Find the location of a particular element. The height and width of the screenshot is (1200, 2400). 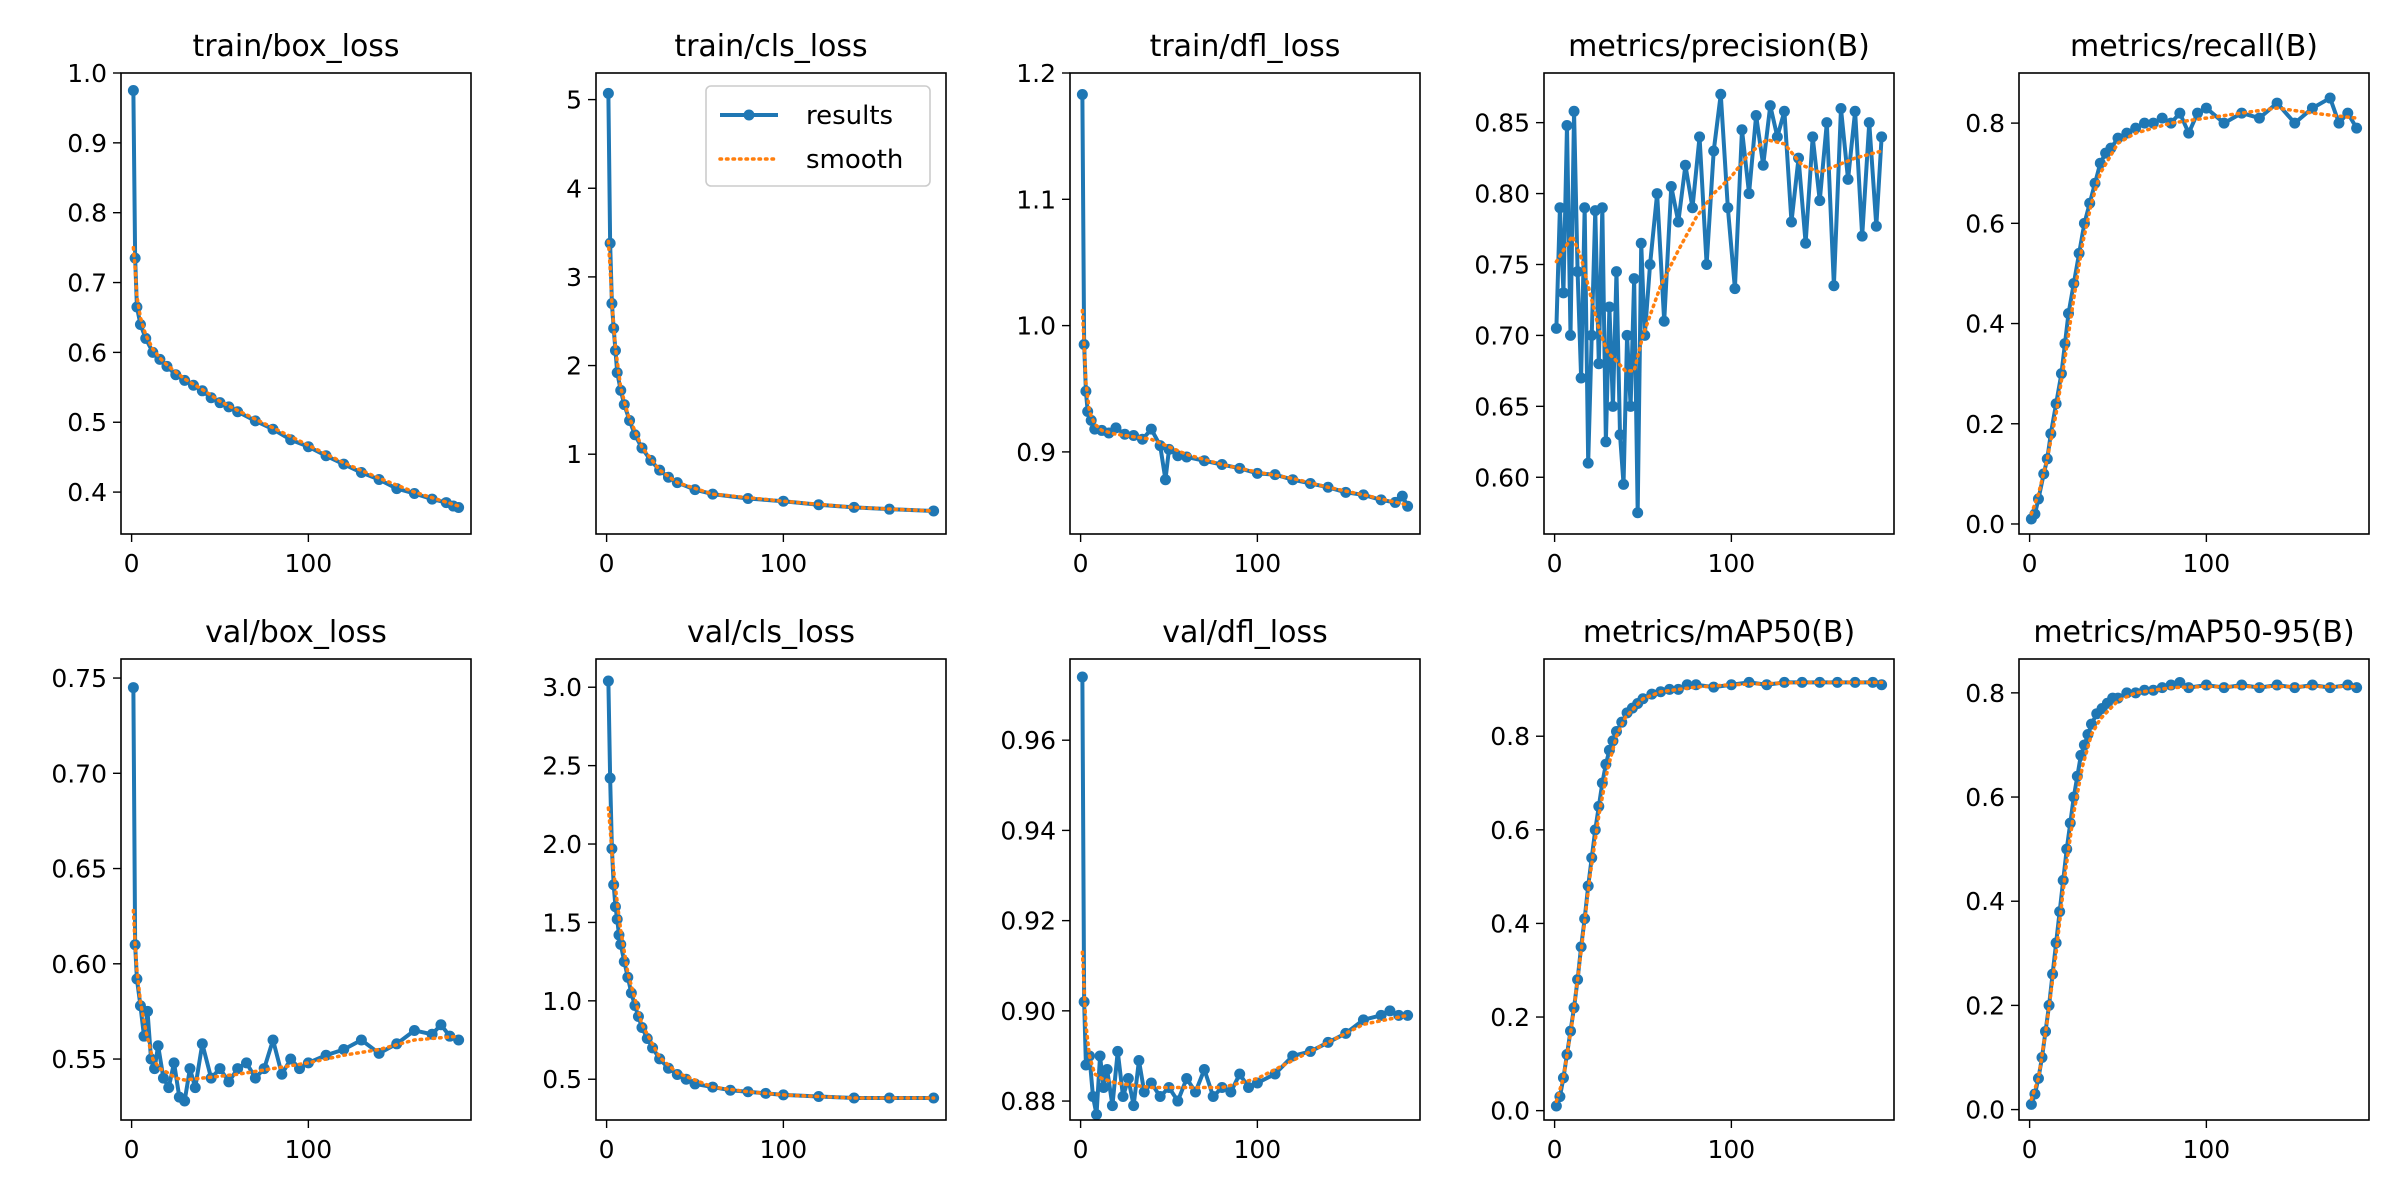

legend-smooth-label: smooth is located at coordinates (854, 160).